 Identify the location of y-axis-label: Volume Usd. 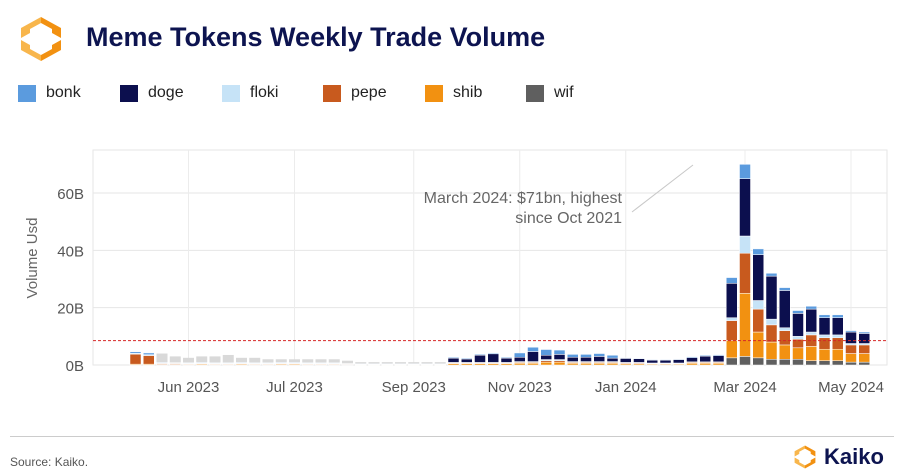
(32, 258).